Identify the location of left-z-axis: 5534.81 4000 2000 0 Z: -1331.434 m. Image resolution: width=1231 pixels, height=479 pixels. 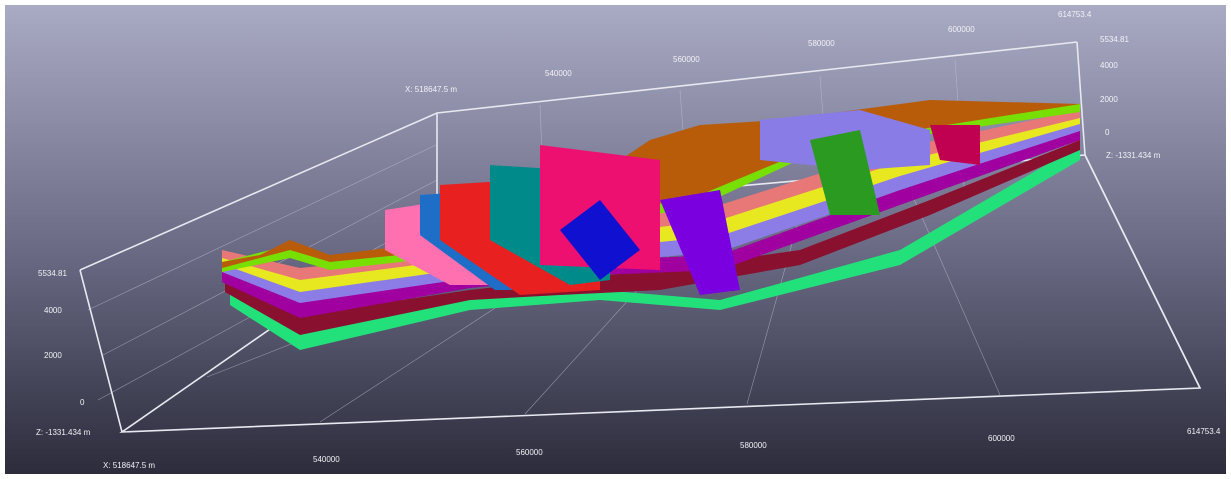
(63, 353).